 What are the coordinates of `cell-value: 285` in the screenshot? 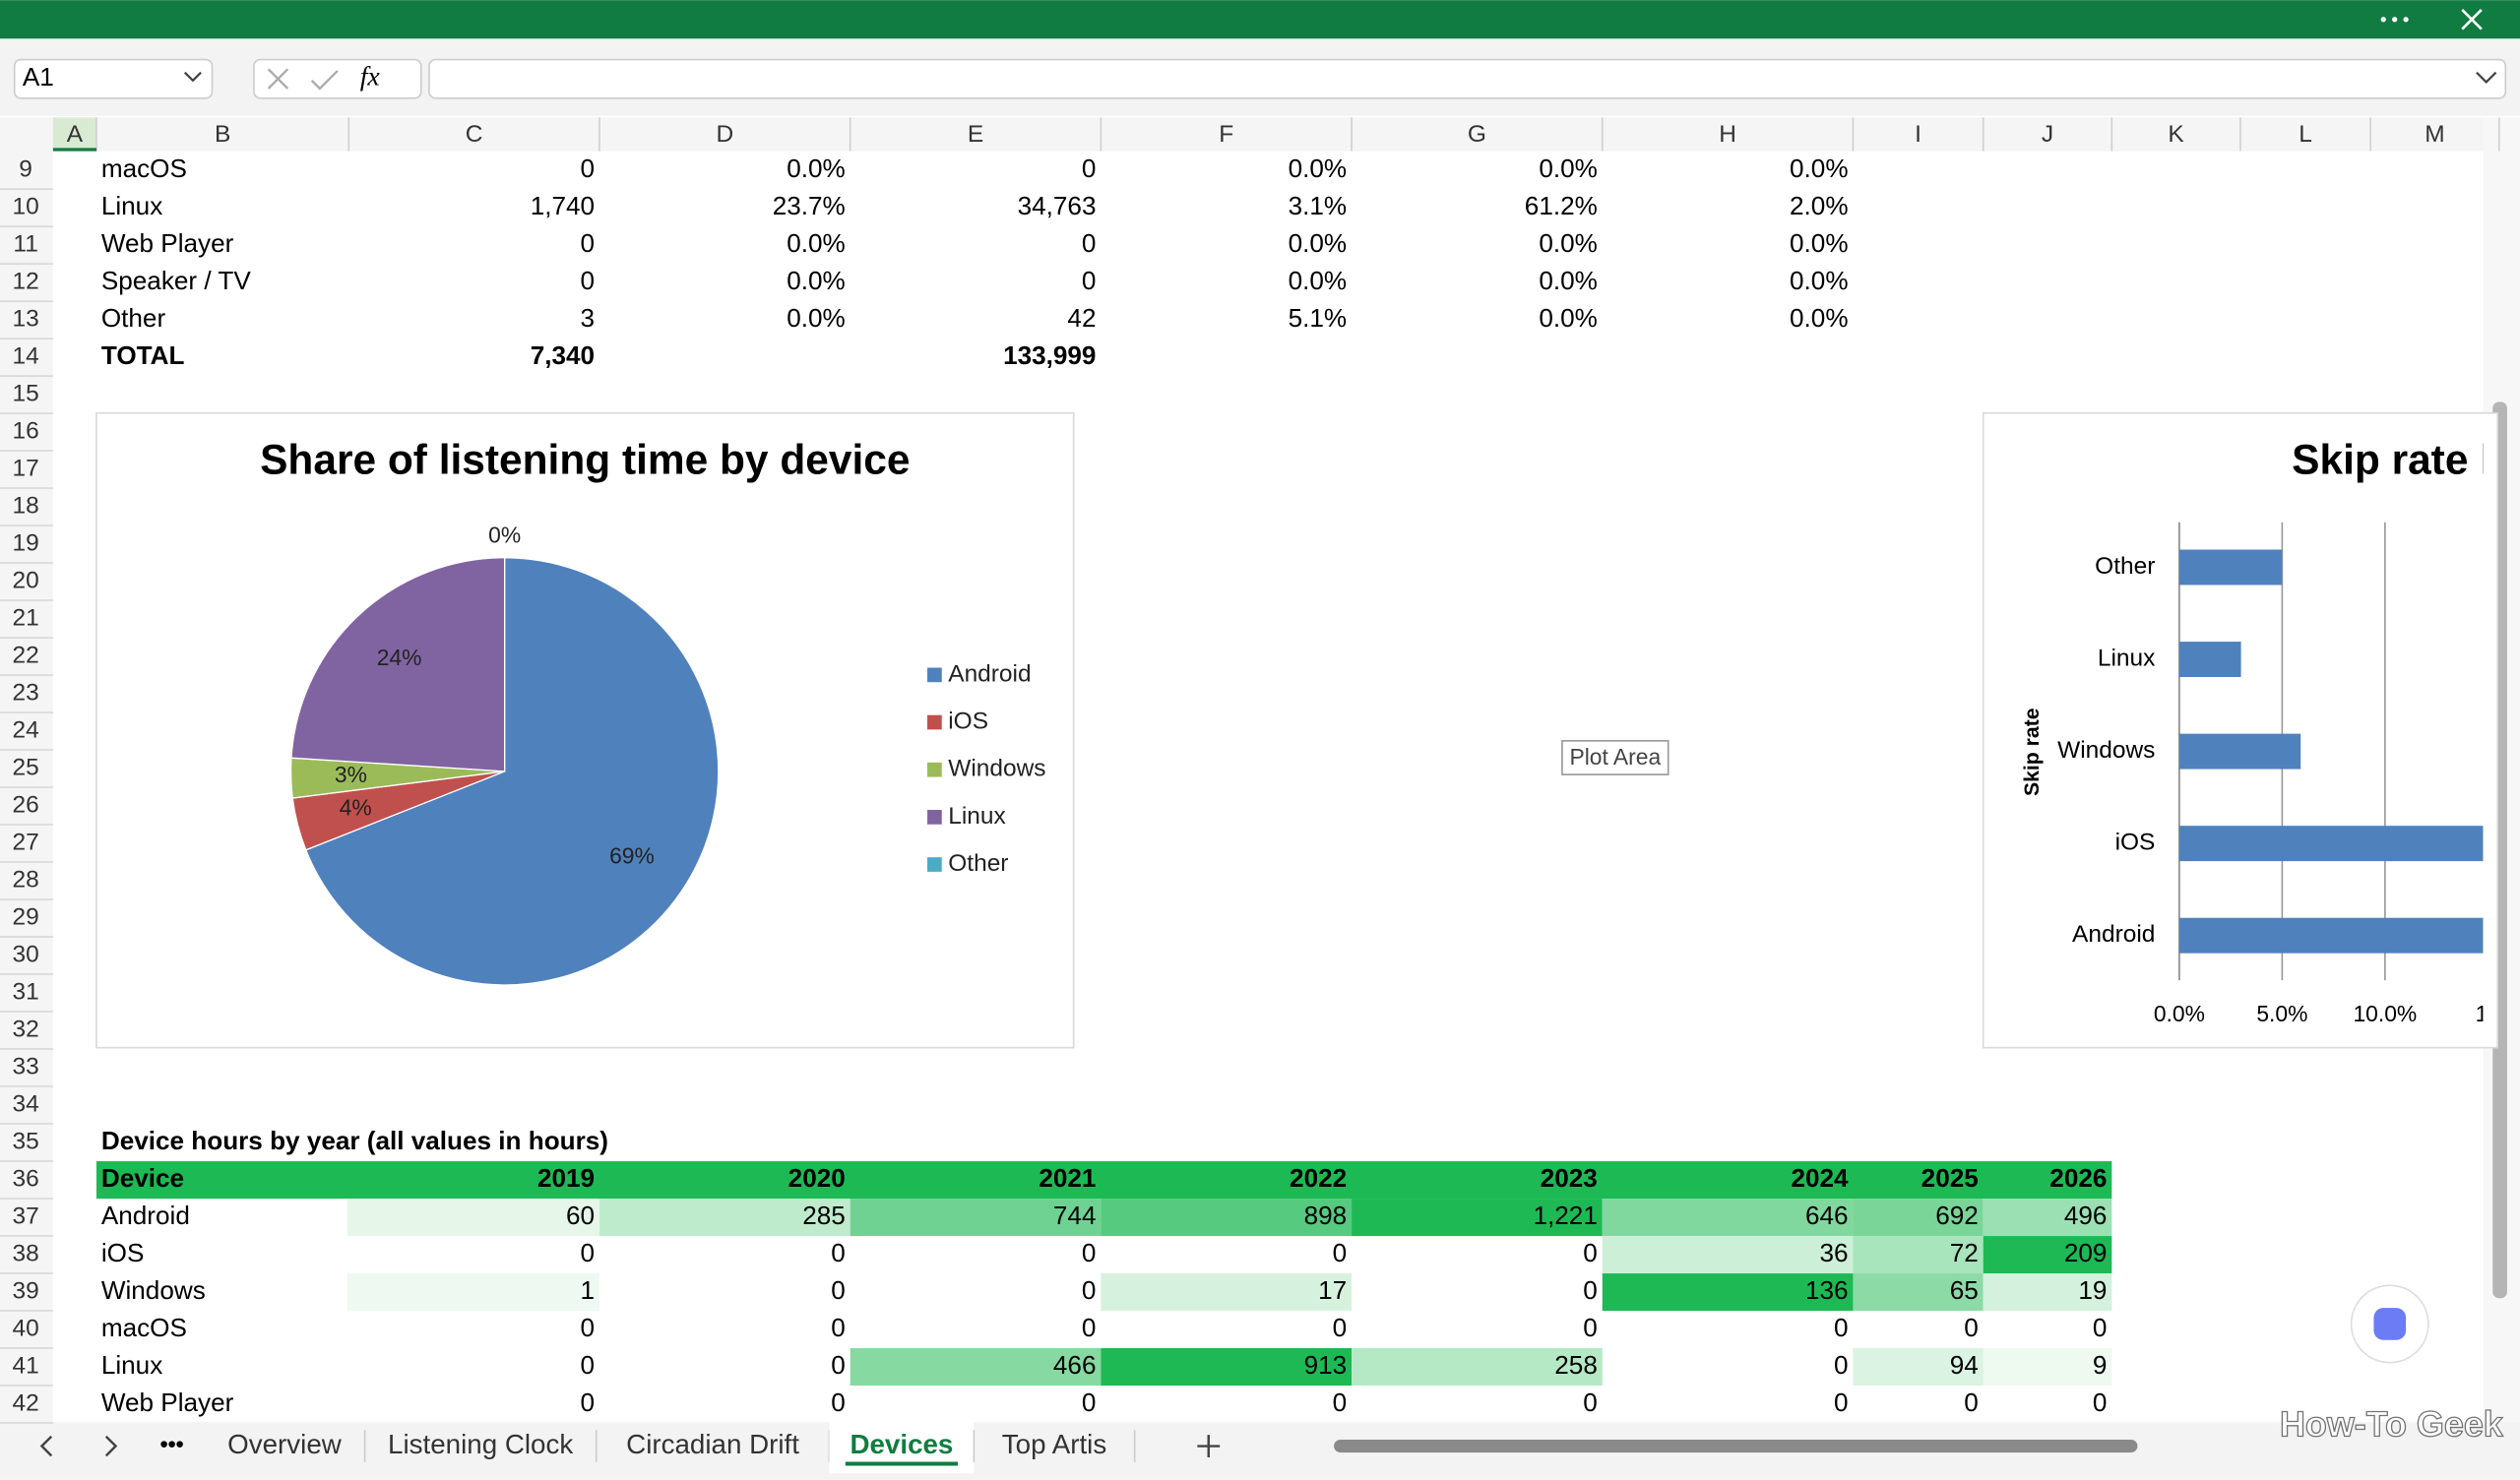 It's located at (824, 1216).